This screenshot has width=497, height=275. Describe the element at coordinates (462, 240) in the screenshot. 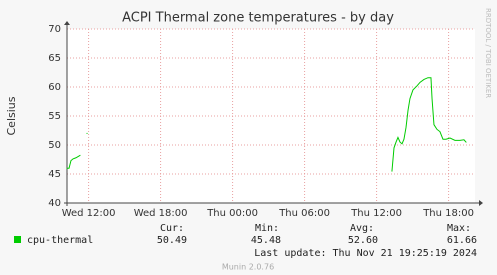

I see `stat-value: 61.66` at that location.